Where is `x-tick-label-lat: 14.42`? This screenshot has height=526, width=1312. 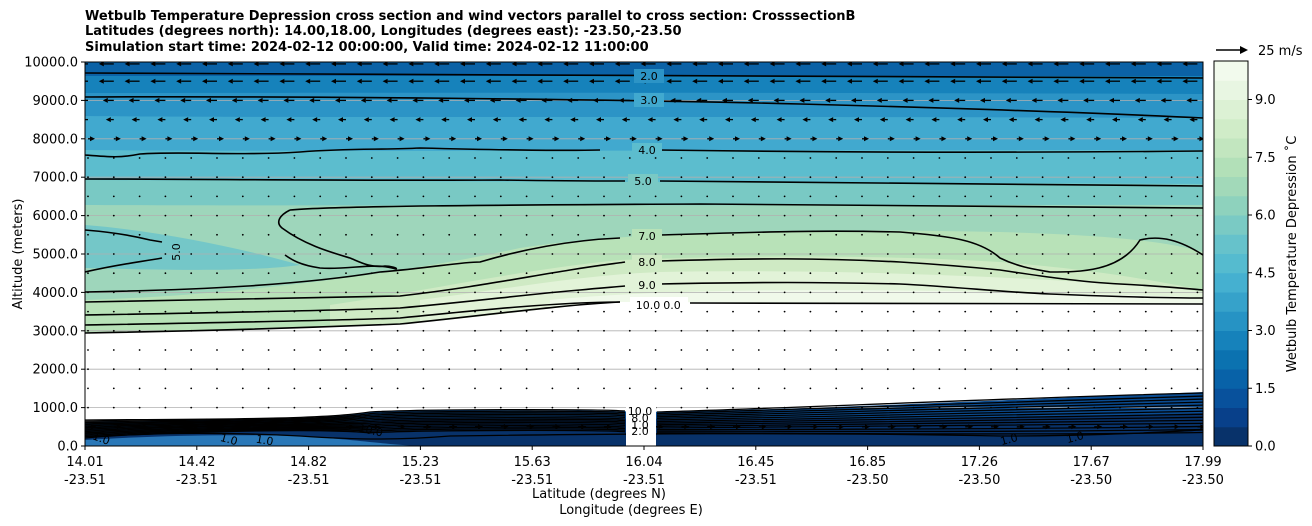
x-tick-label-lat: 14.42 is located at coordinates (196, 462).